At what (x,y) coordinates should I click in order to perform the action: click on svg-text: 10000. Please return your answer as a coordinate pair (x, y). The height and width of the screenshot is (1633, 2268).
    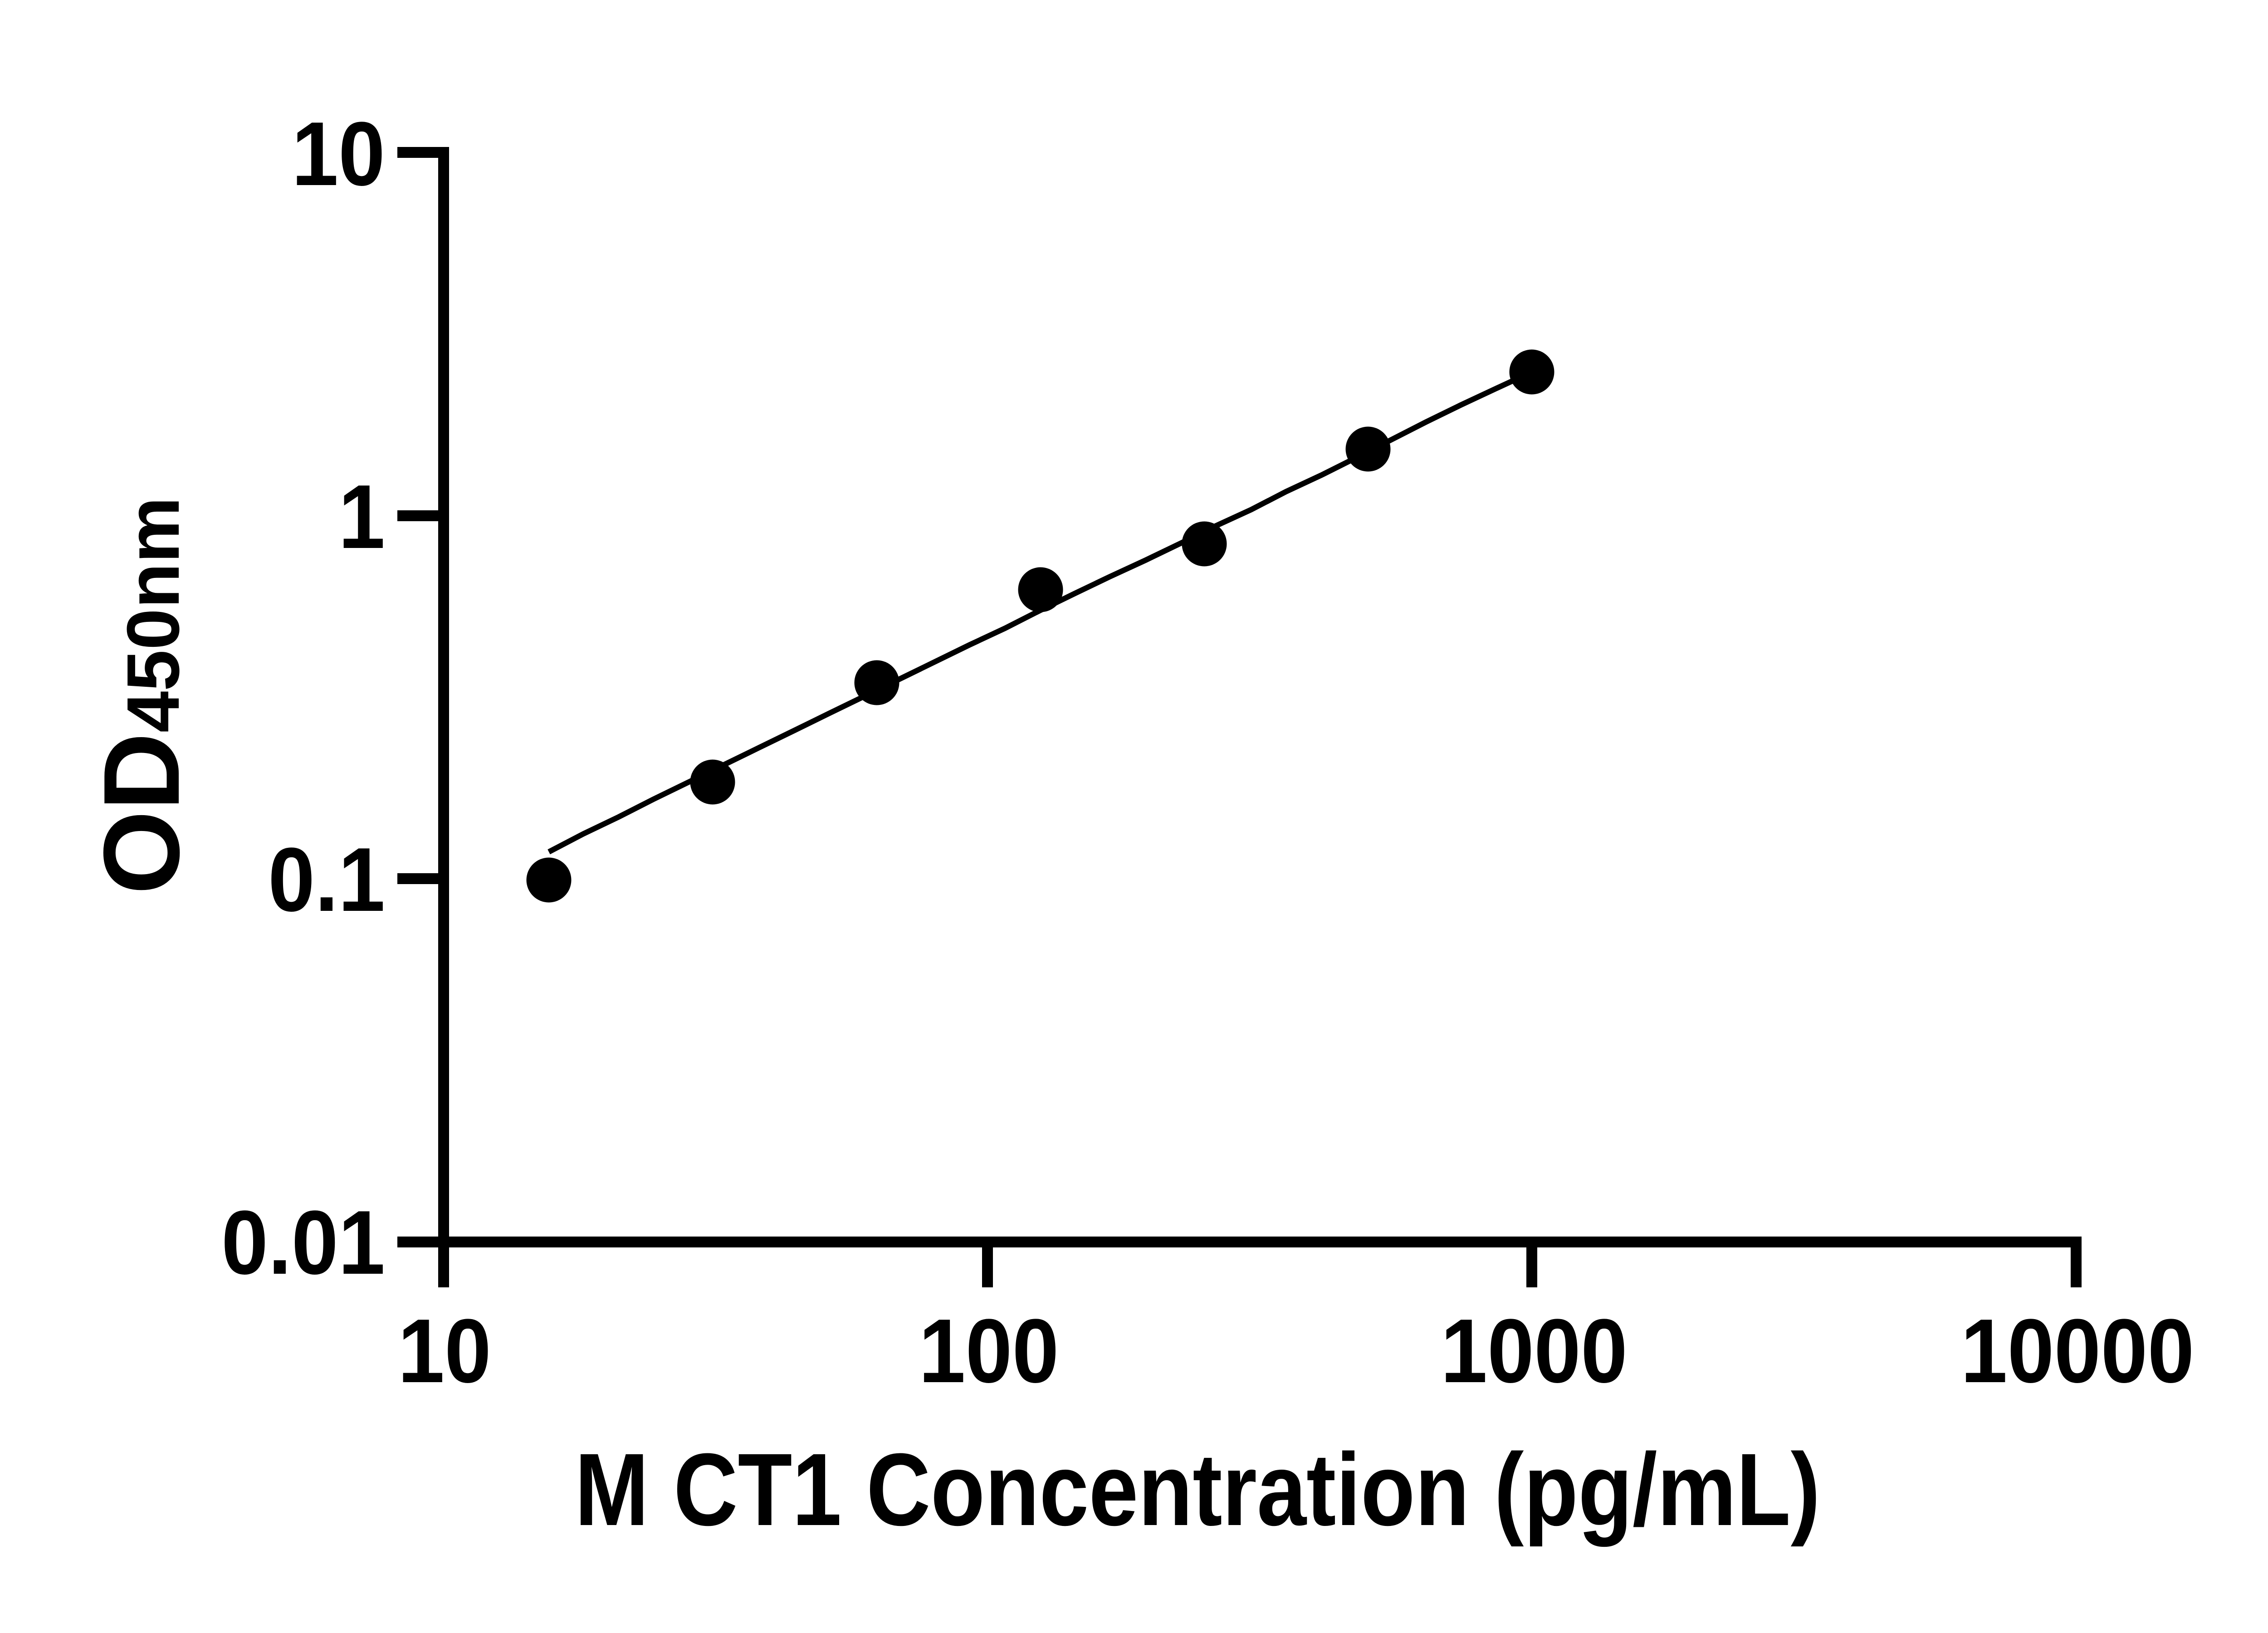
    Looking at the image, I should click on (2078, 1351).